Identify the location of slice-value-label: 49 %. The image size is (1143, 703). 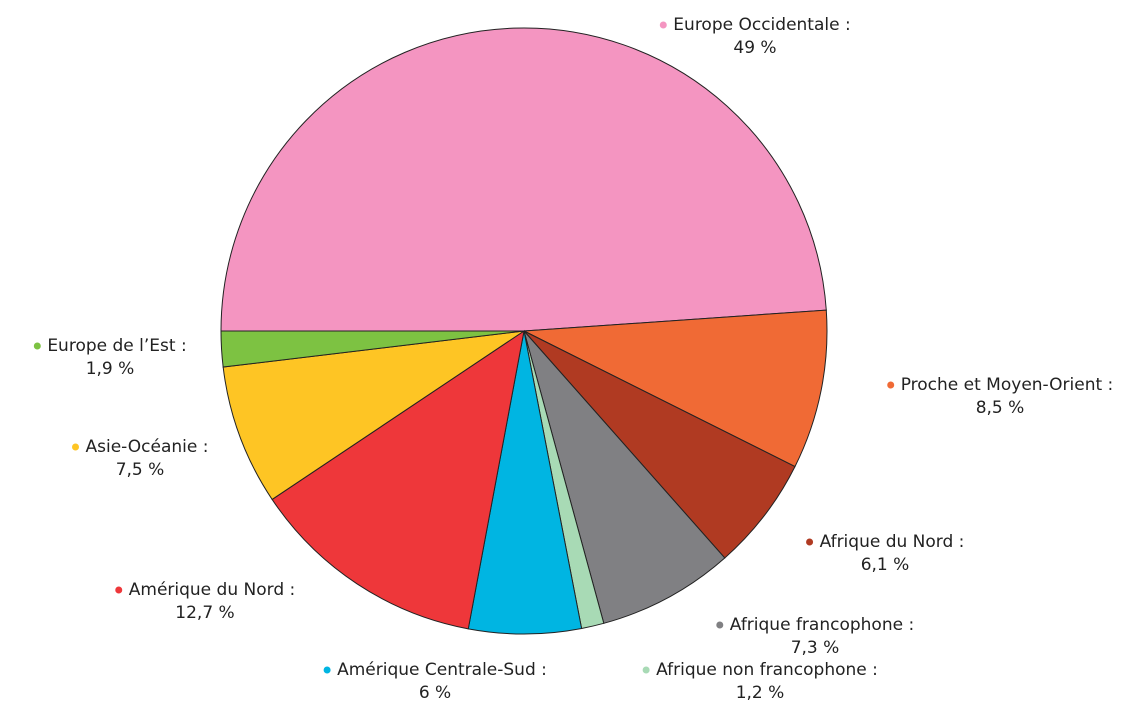
(754, 48).